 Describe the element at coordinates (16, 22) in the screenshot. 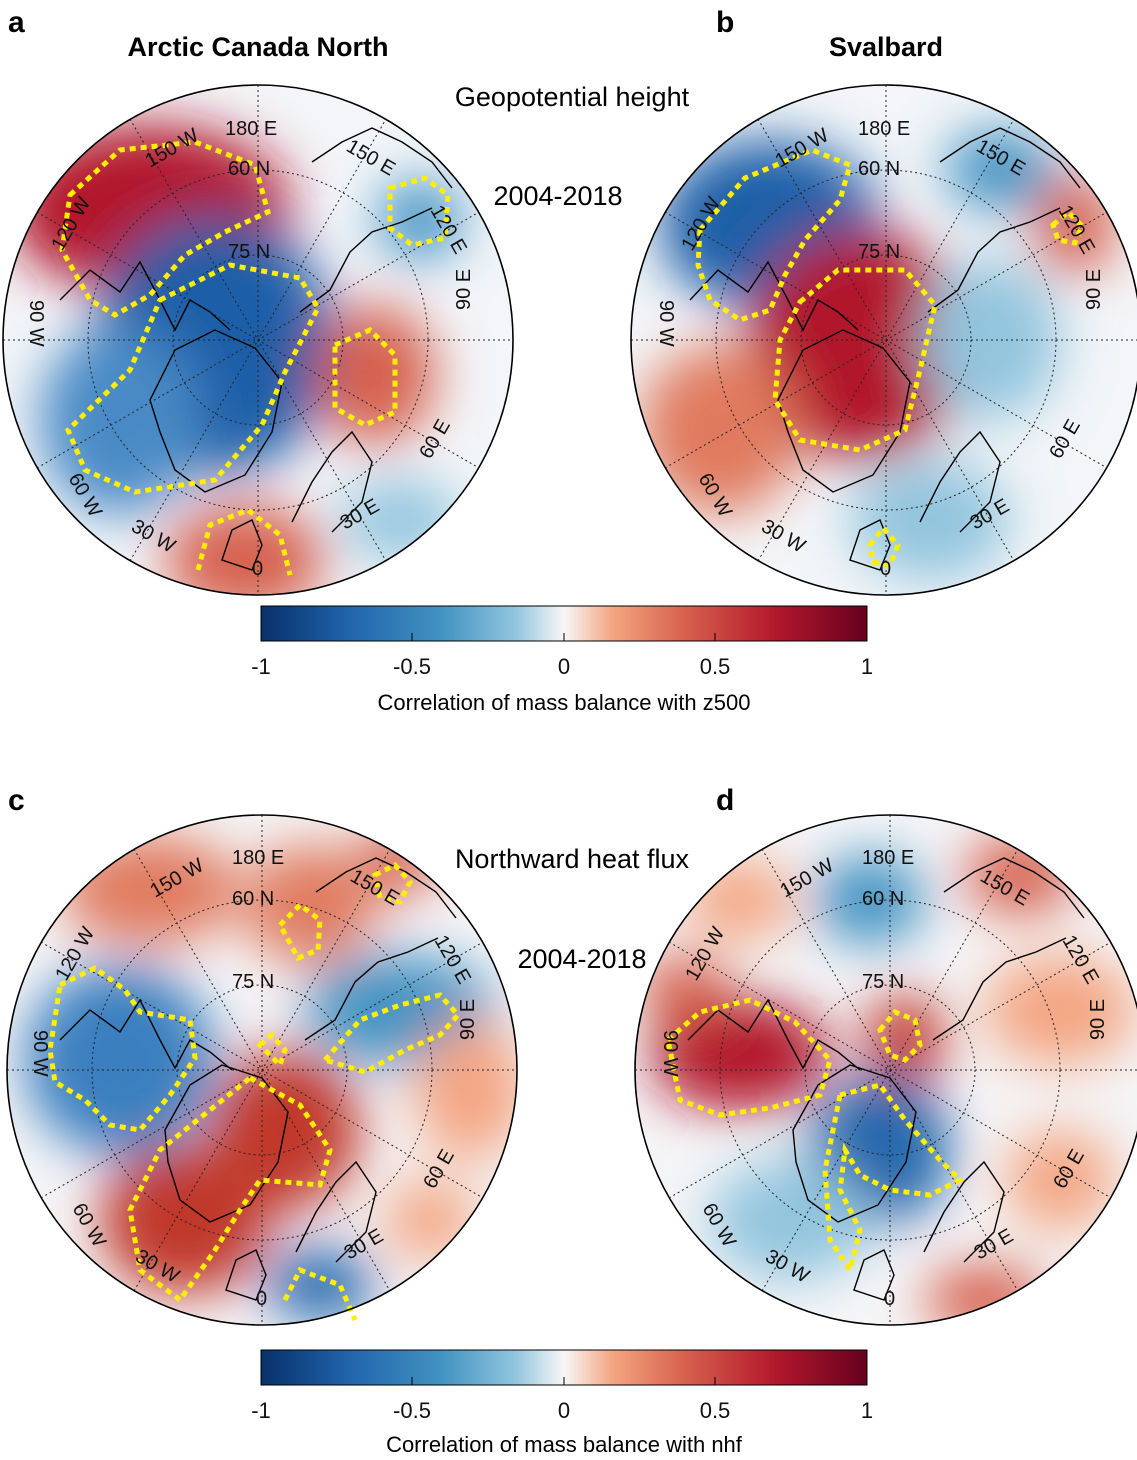

I see `panel-letter: a` at that location.